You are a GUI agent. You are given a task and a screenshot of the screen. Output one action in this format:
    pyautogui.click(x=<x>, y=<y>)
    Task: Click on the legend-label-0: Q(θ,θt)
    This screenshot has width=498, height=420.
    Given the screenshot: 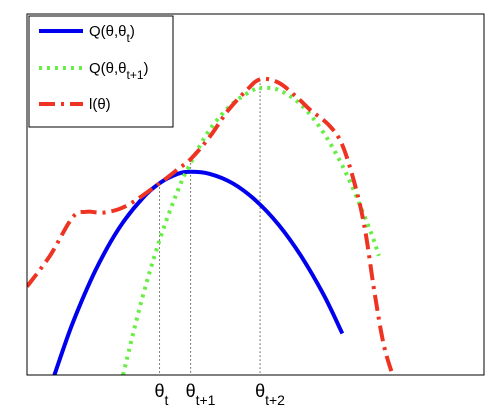 What is the action you would take?
    pyautogui.click(x=112, y=34)
    